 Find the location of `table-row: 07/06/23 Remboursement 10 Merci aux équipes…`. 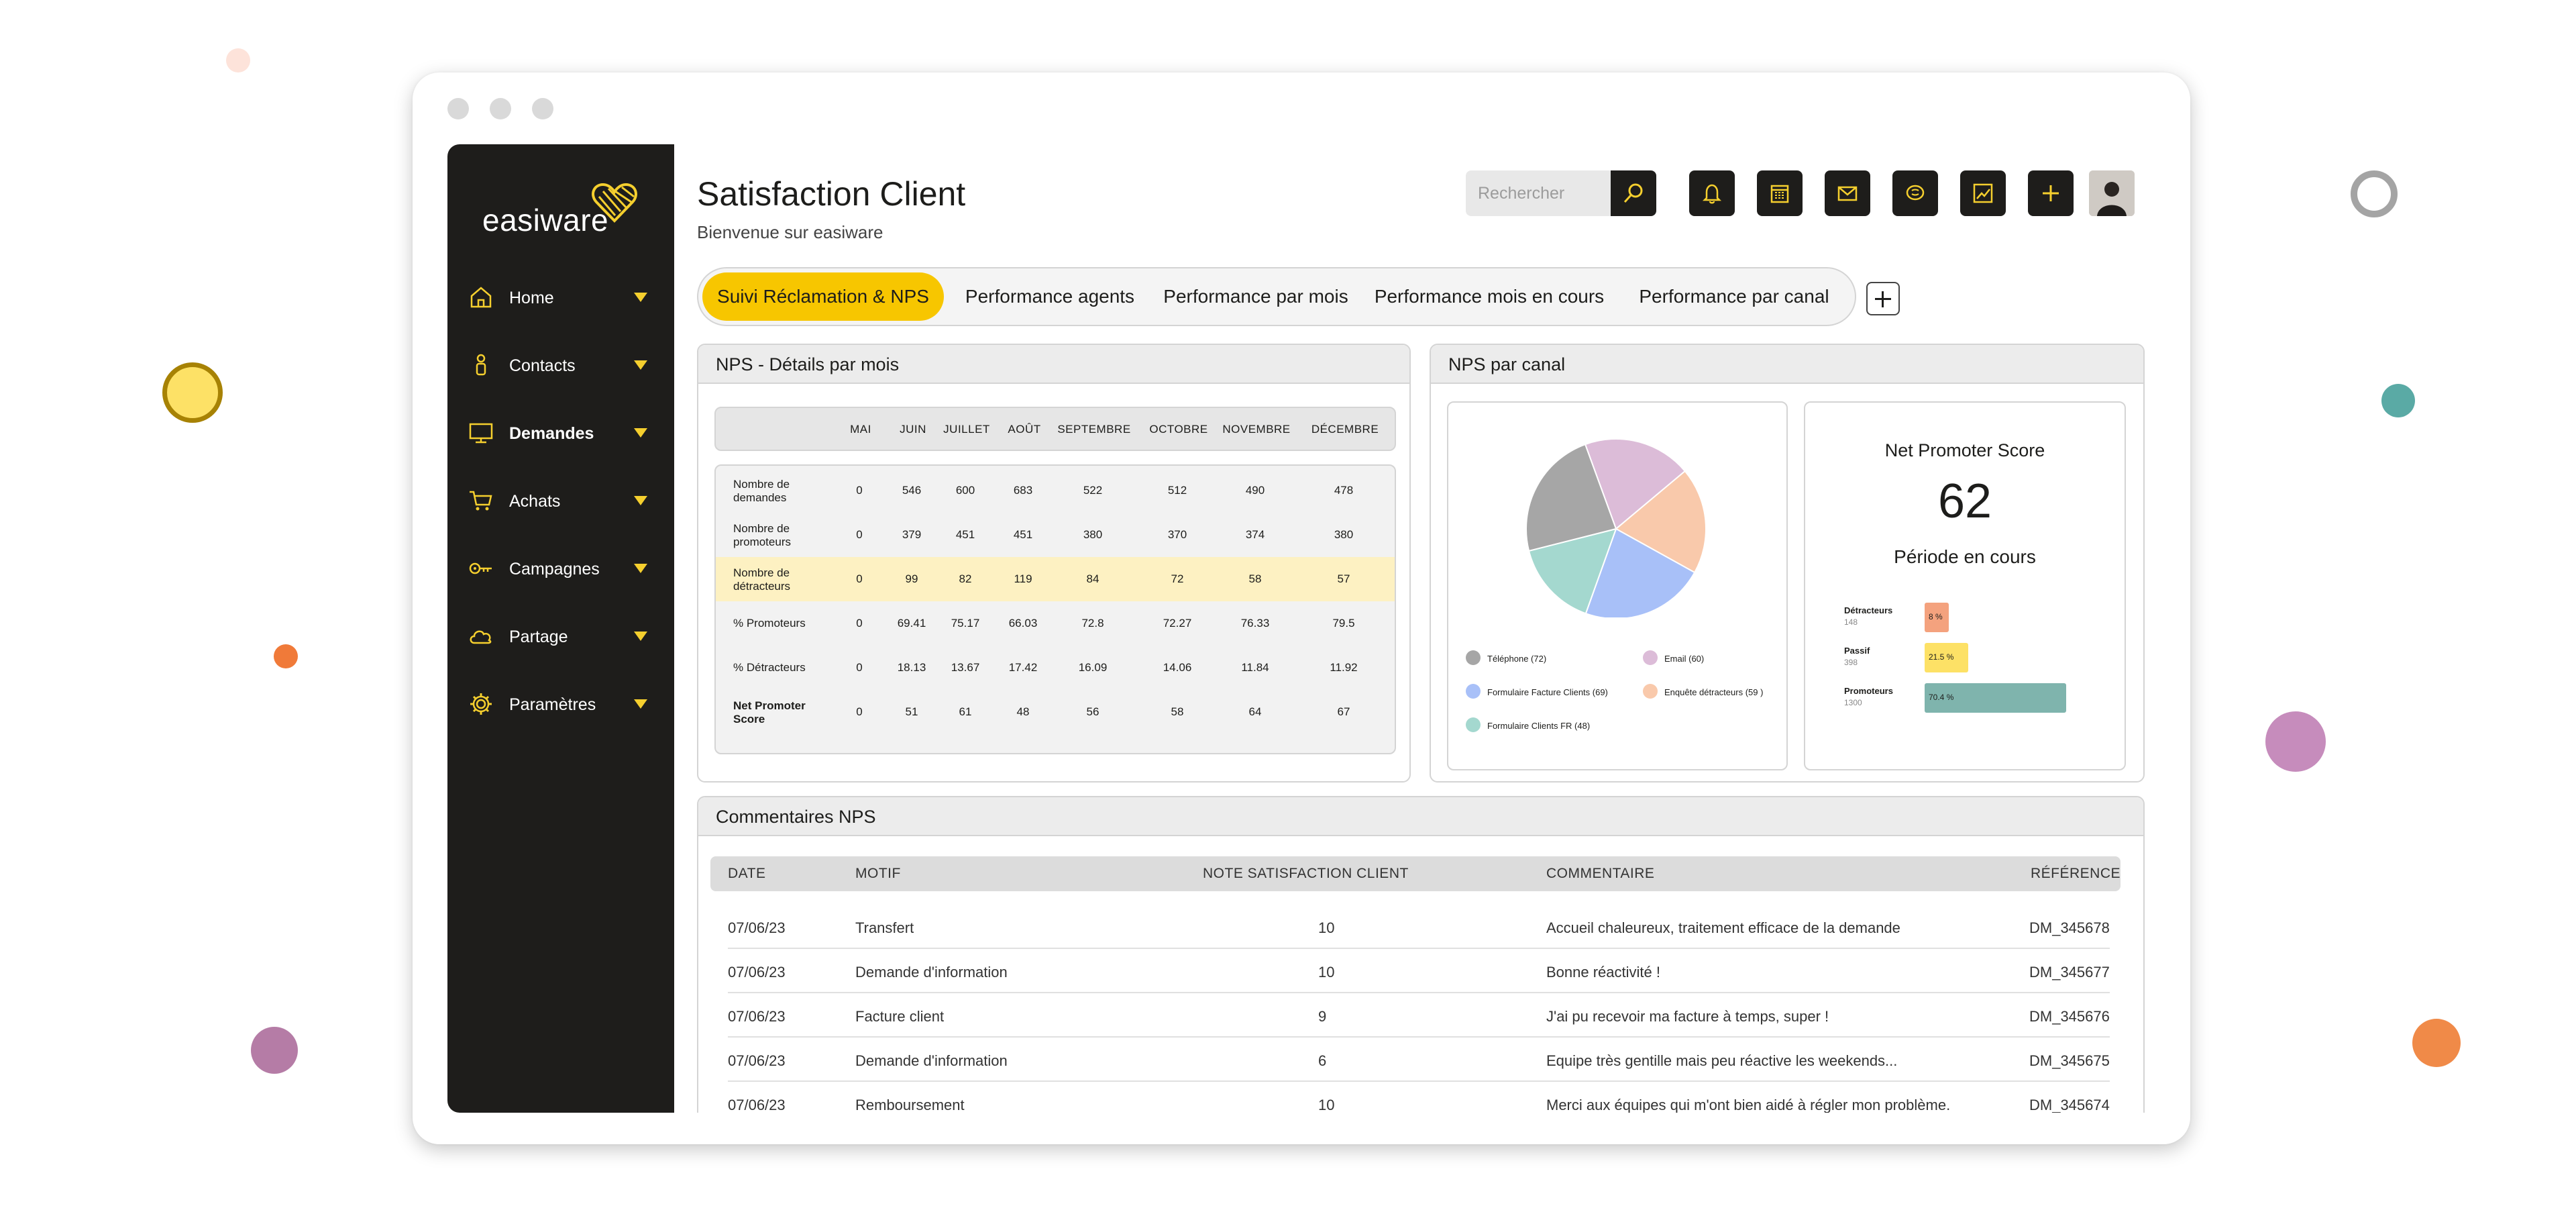

table-row: 07/06/23 Remboursement 10 Merci aux équipes… is located at coordinates (1419, 1096).